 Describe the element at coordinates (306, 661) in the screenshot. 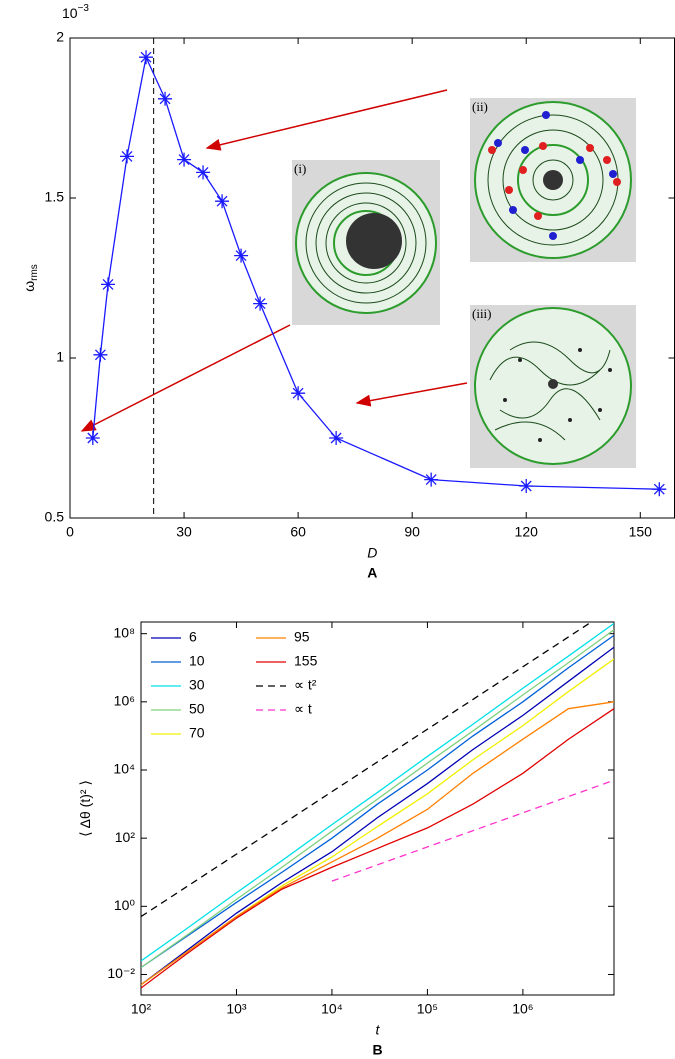

I see `legend-label: 155` at that location.